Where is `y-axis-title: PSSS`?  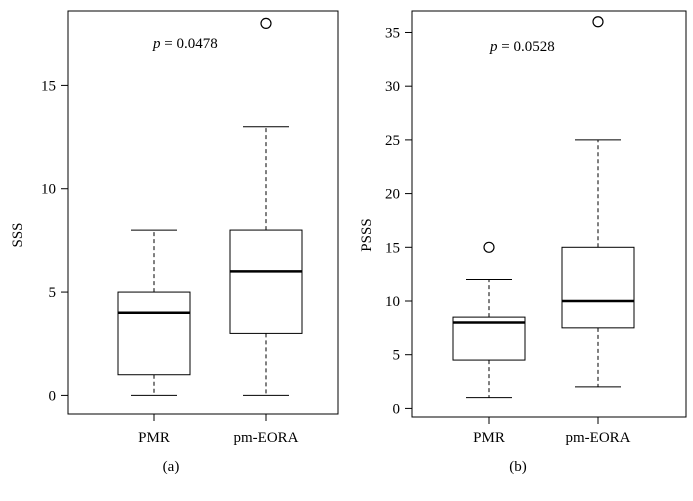 y-axis-title: PSSS is located at coordinates (367, 234).